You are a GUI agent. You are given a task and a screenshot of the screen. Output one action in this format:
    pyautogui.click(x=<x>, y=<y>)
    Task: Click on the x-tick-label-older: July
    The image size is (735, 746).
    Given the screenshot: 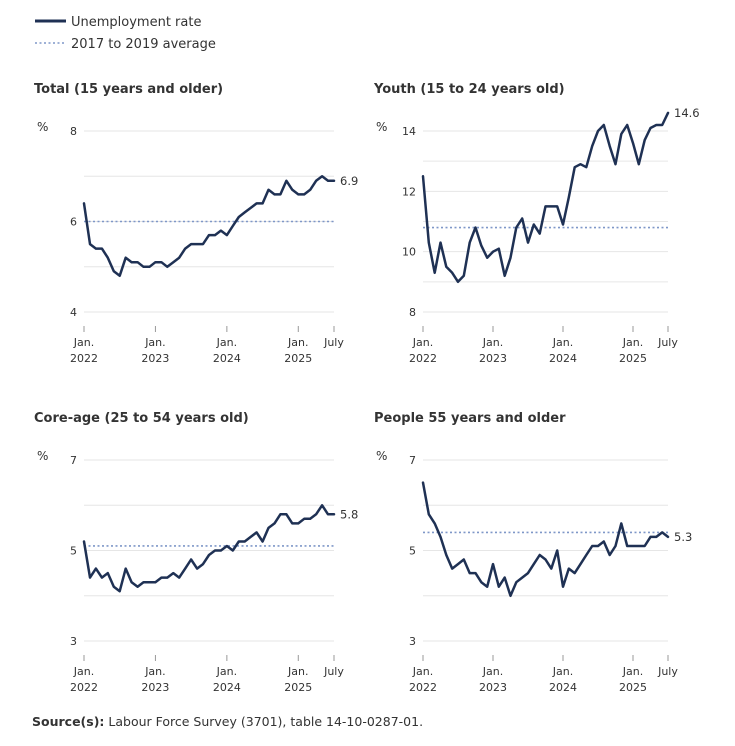 What is the action you would take?
    pyautogui.click(x=667, y=671)
    